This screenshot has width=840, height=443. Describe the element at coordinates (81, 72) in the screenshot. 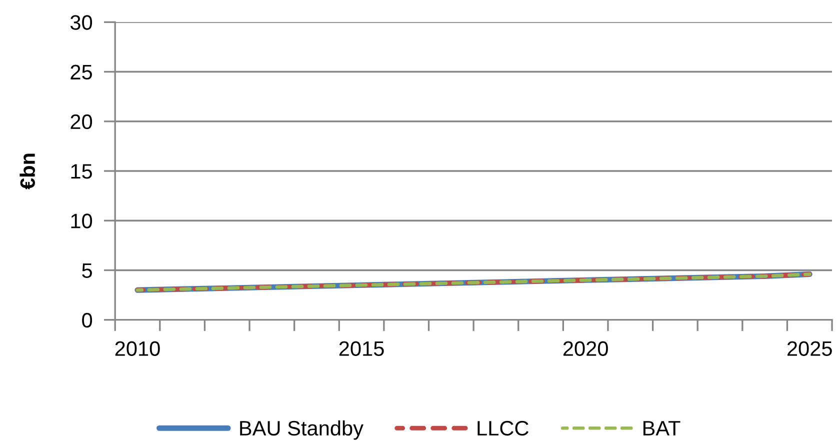

I see `y-tick-label: 25` at that location.